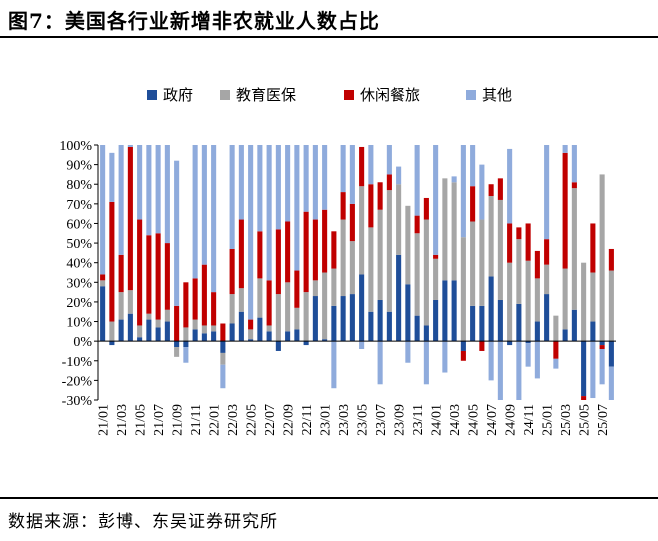  I want to click on bar-23/07-series-2, so click(380, 254).